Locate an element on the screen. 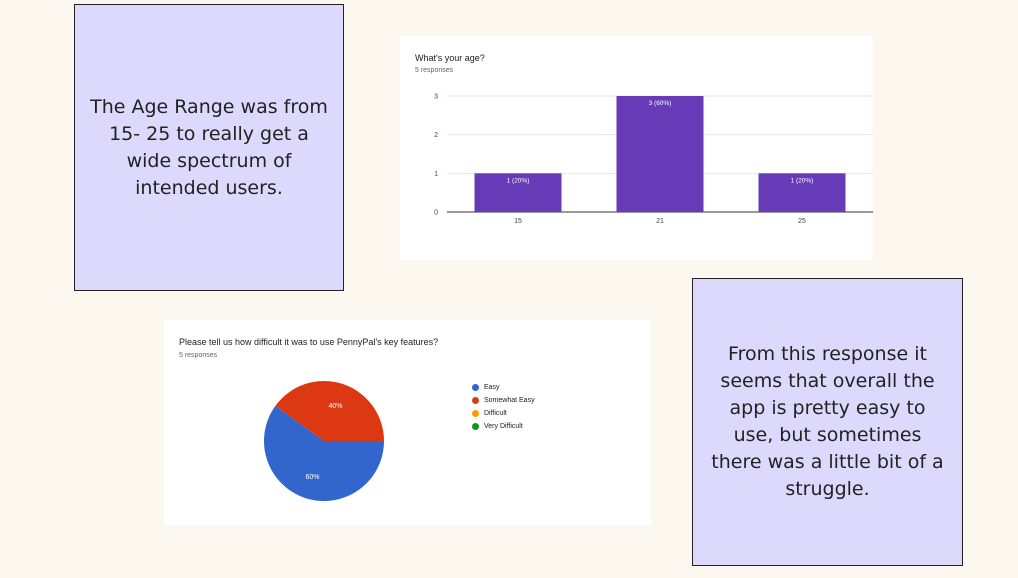  legend-item: Easy is located at coordinates (503, 387).